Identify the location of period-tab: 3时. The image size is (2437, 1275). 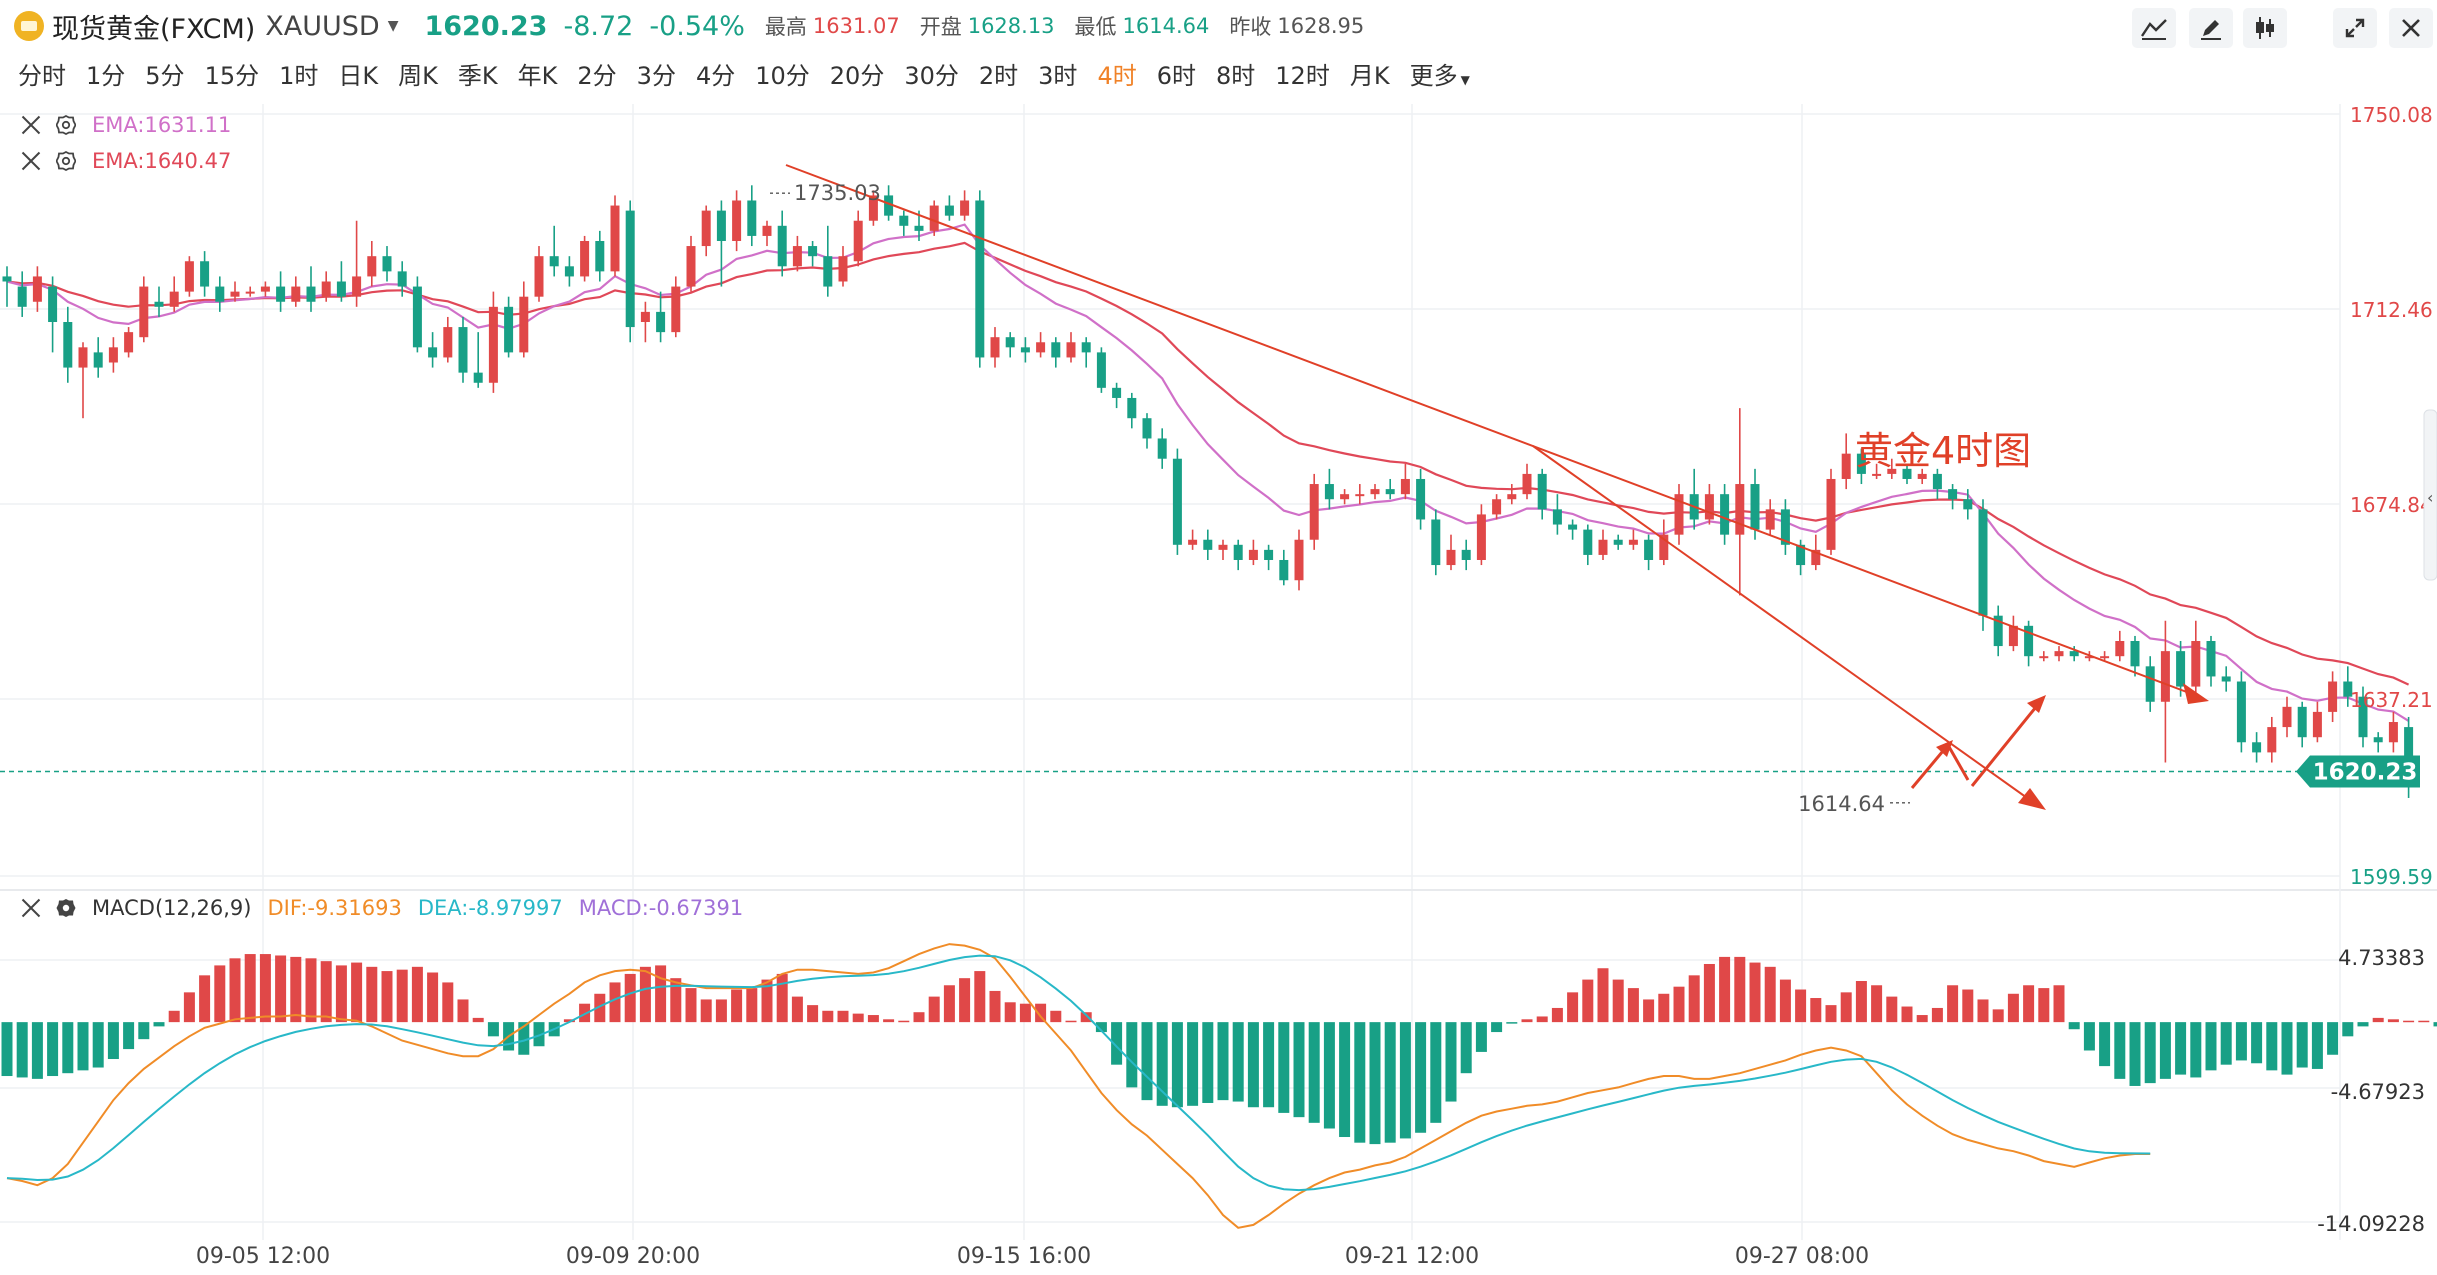
(1058, 75).